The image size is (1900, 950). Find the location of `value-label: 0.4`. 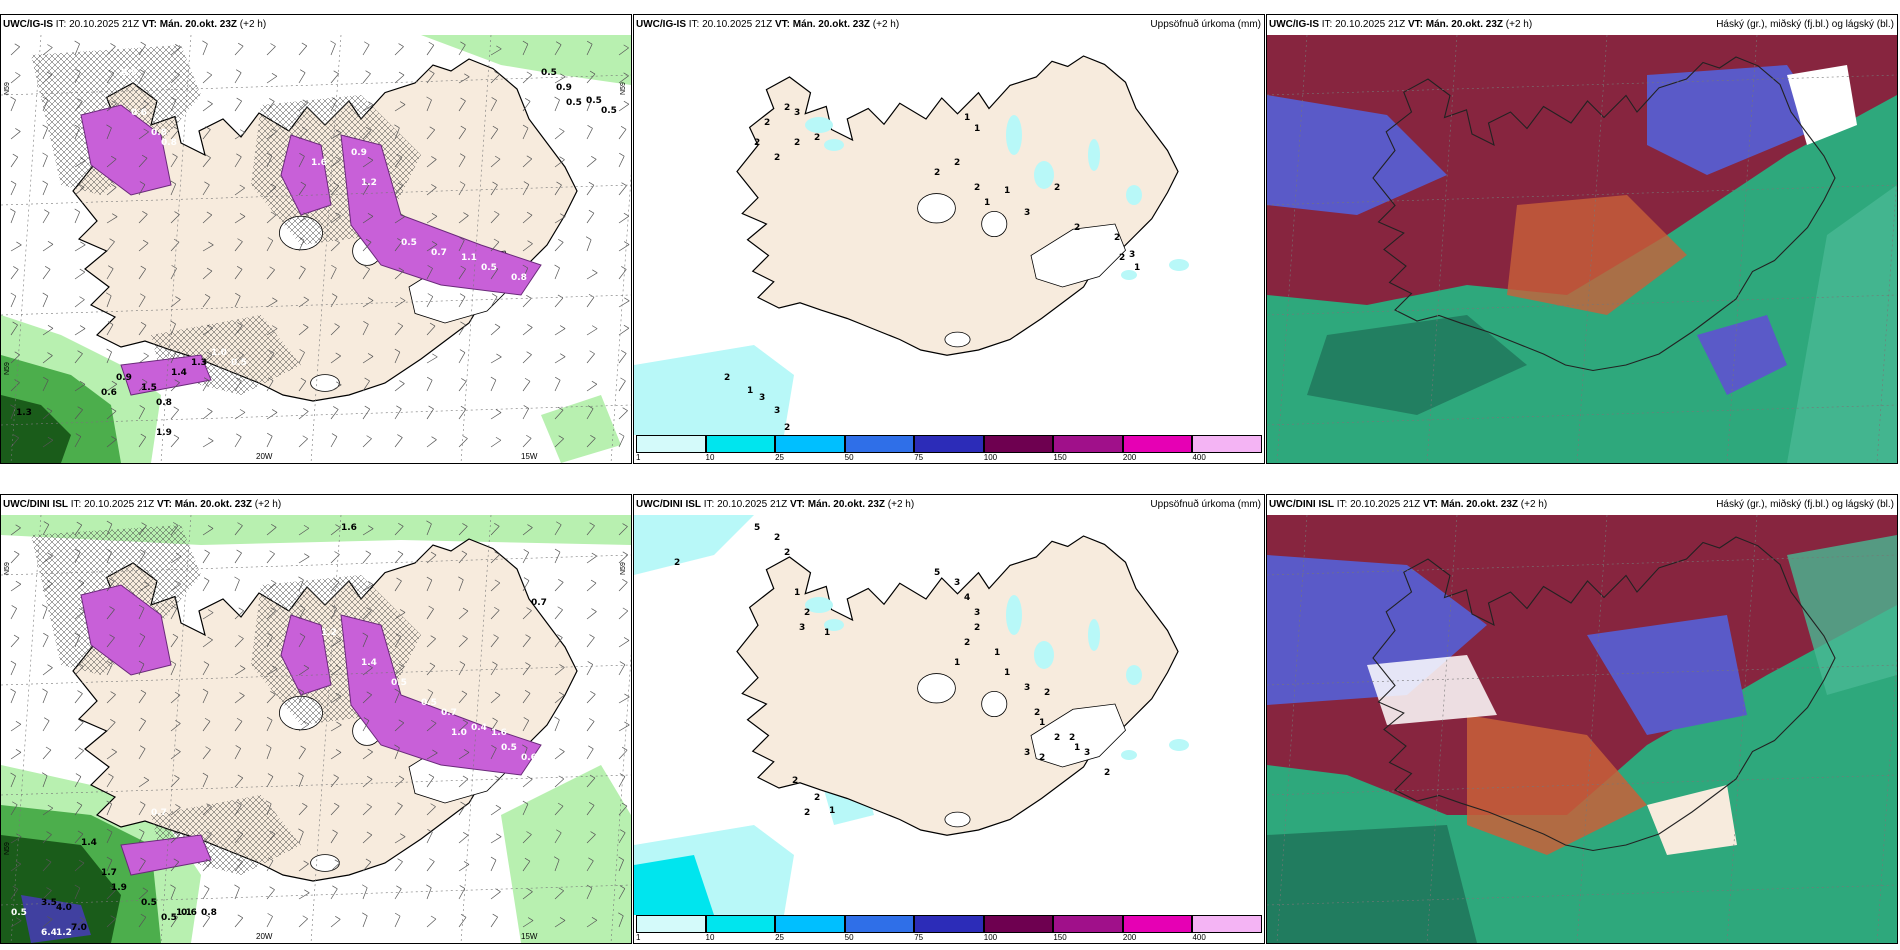

value-label: 0.4 is located at coordinates (479, 728).